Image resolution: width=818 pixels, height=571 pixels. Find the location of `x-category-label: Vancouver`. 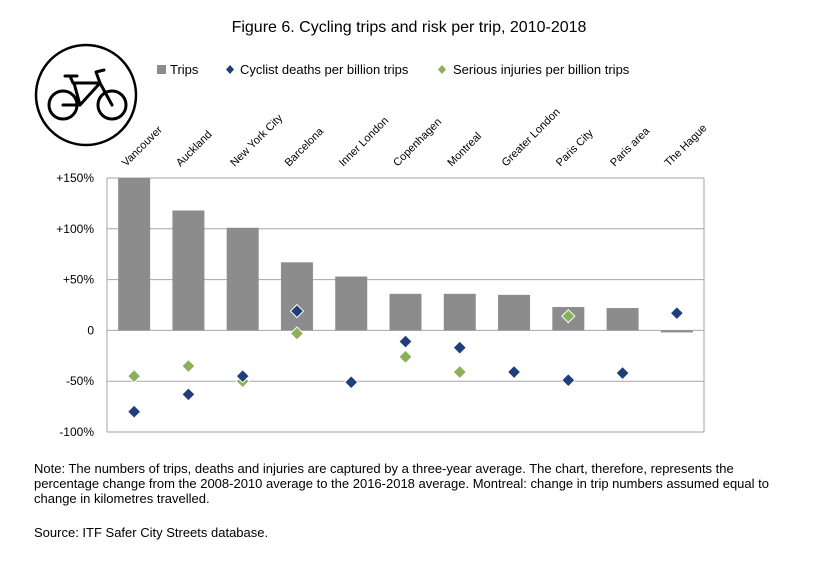

x-category-label: Vancouver is located at coordinates (142, 146).